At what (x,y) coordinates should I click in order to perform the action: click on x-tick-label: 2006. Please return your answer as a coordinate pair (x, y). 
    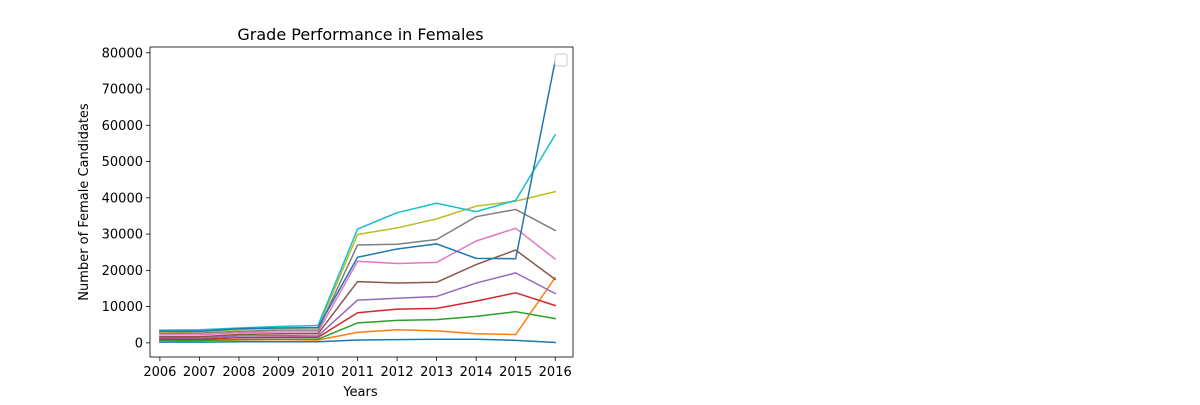
    Looking at the image, I should click on (159, 372).